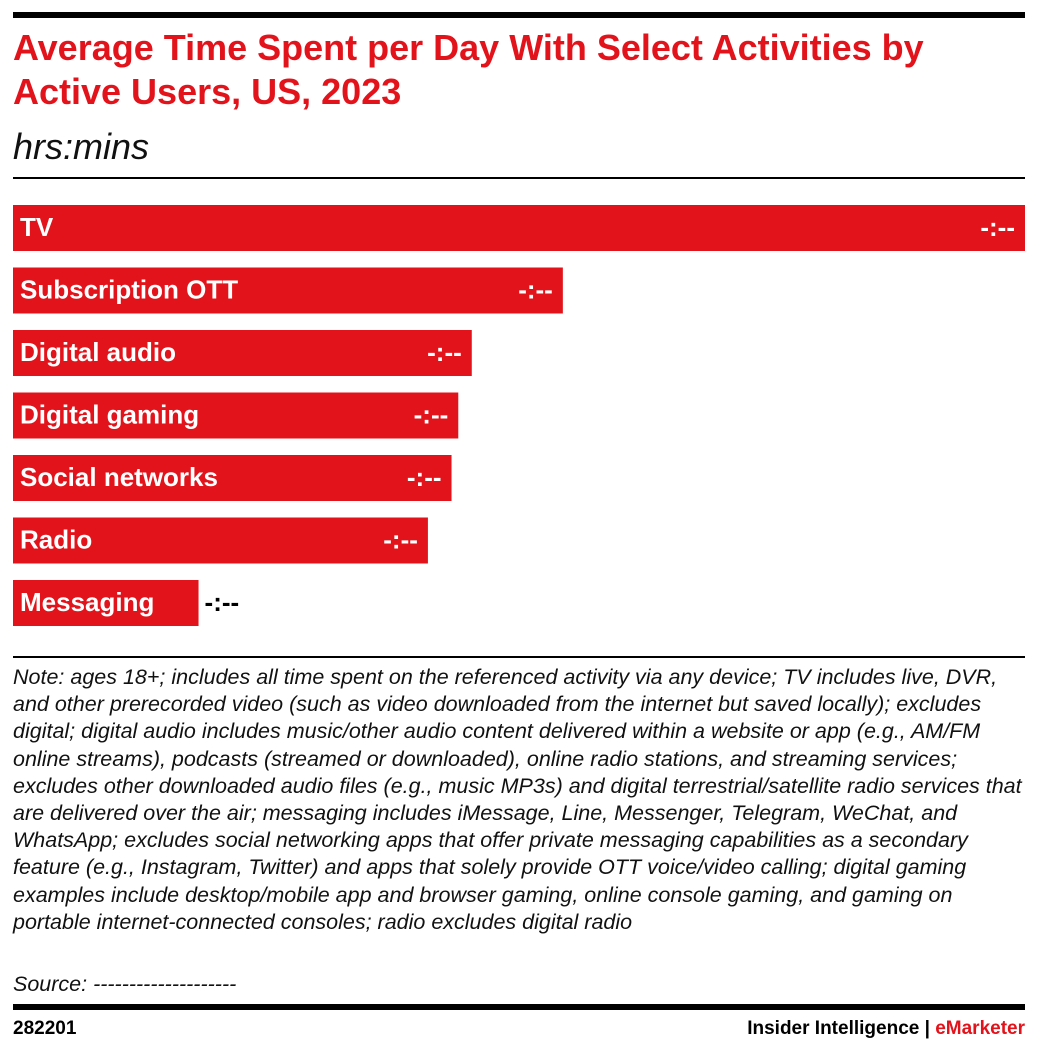  What do you see at coordinates (87, 602) in the screenshot?
I see `category-label: Messaging` at bounding box center [87, 602].